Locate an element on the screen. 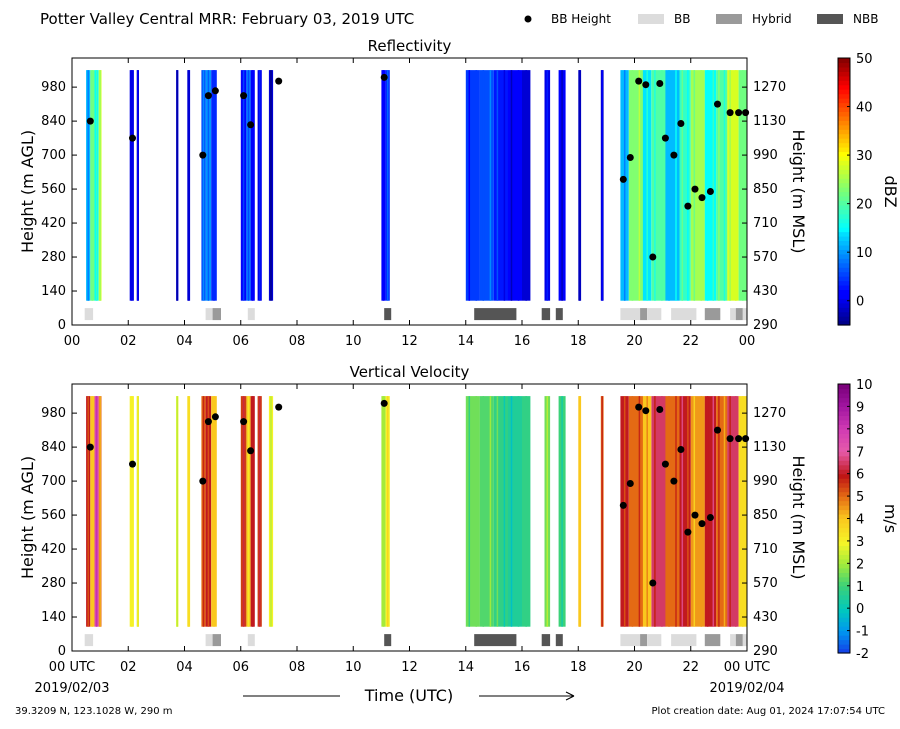  legend-label: BB is located at coordinates (682, 19).